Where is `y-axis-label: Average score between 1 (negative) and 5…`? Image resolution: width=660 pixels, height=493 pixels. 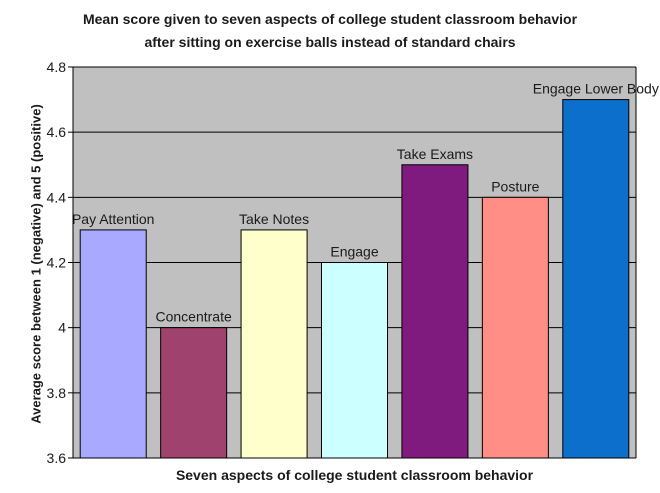
y-axis-label: Average score between 1 (negative) and 5… is located at coordinates (36, 264).